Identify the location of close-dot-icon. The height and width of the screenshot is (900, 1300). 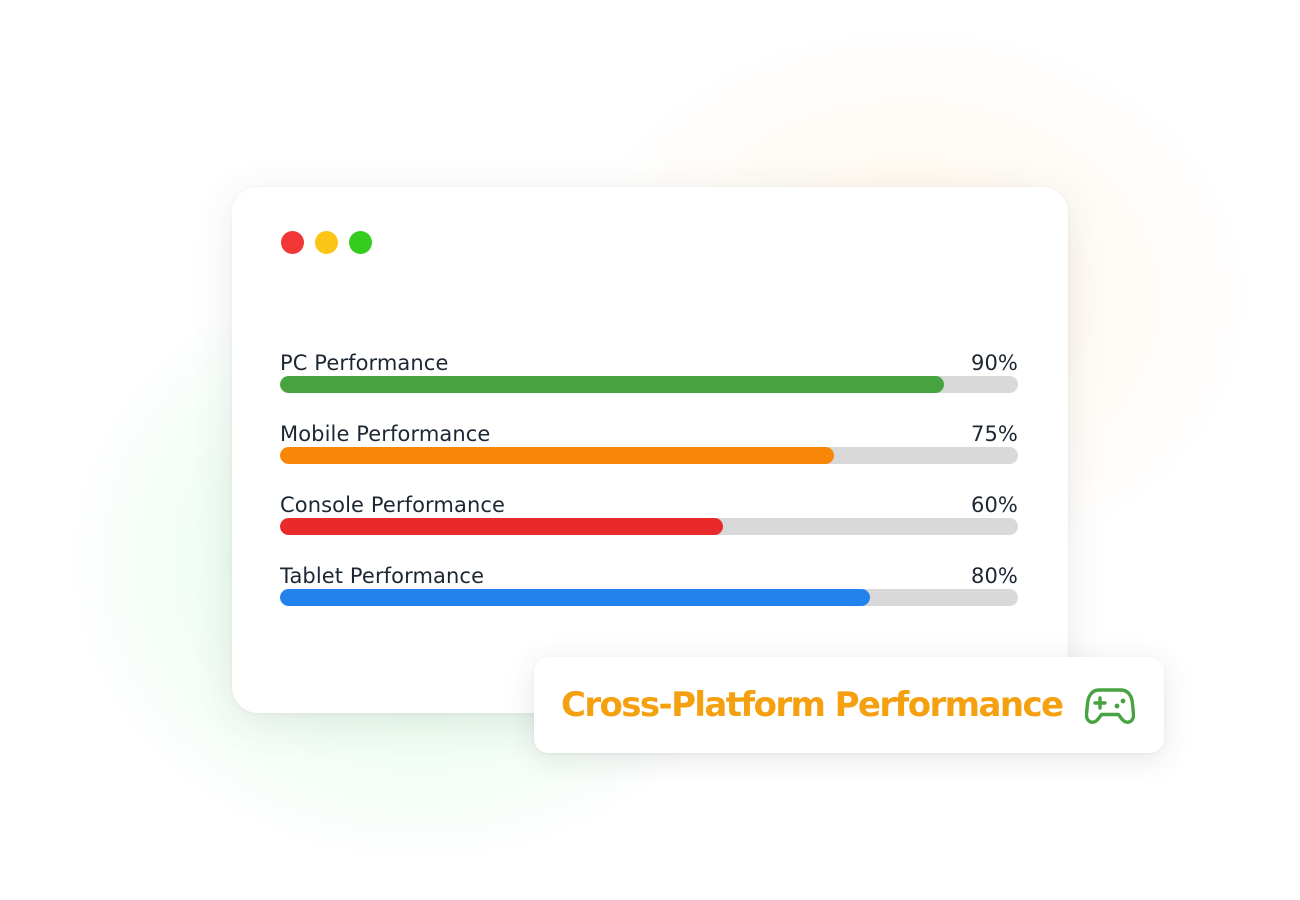
(292, 242).